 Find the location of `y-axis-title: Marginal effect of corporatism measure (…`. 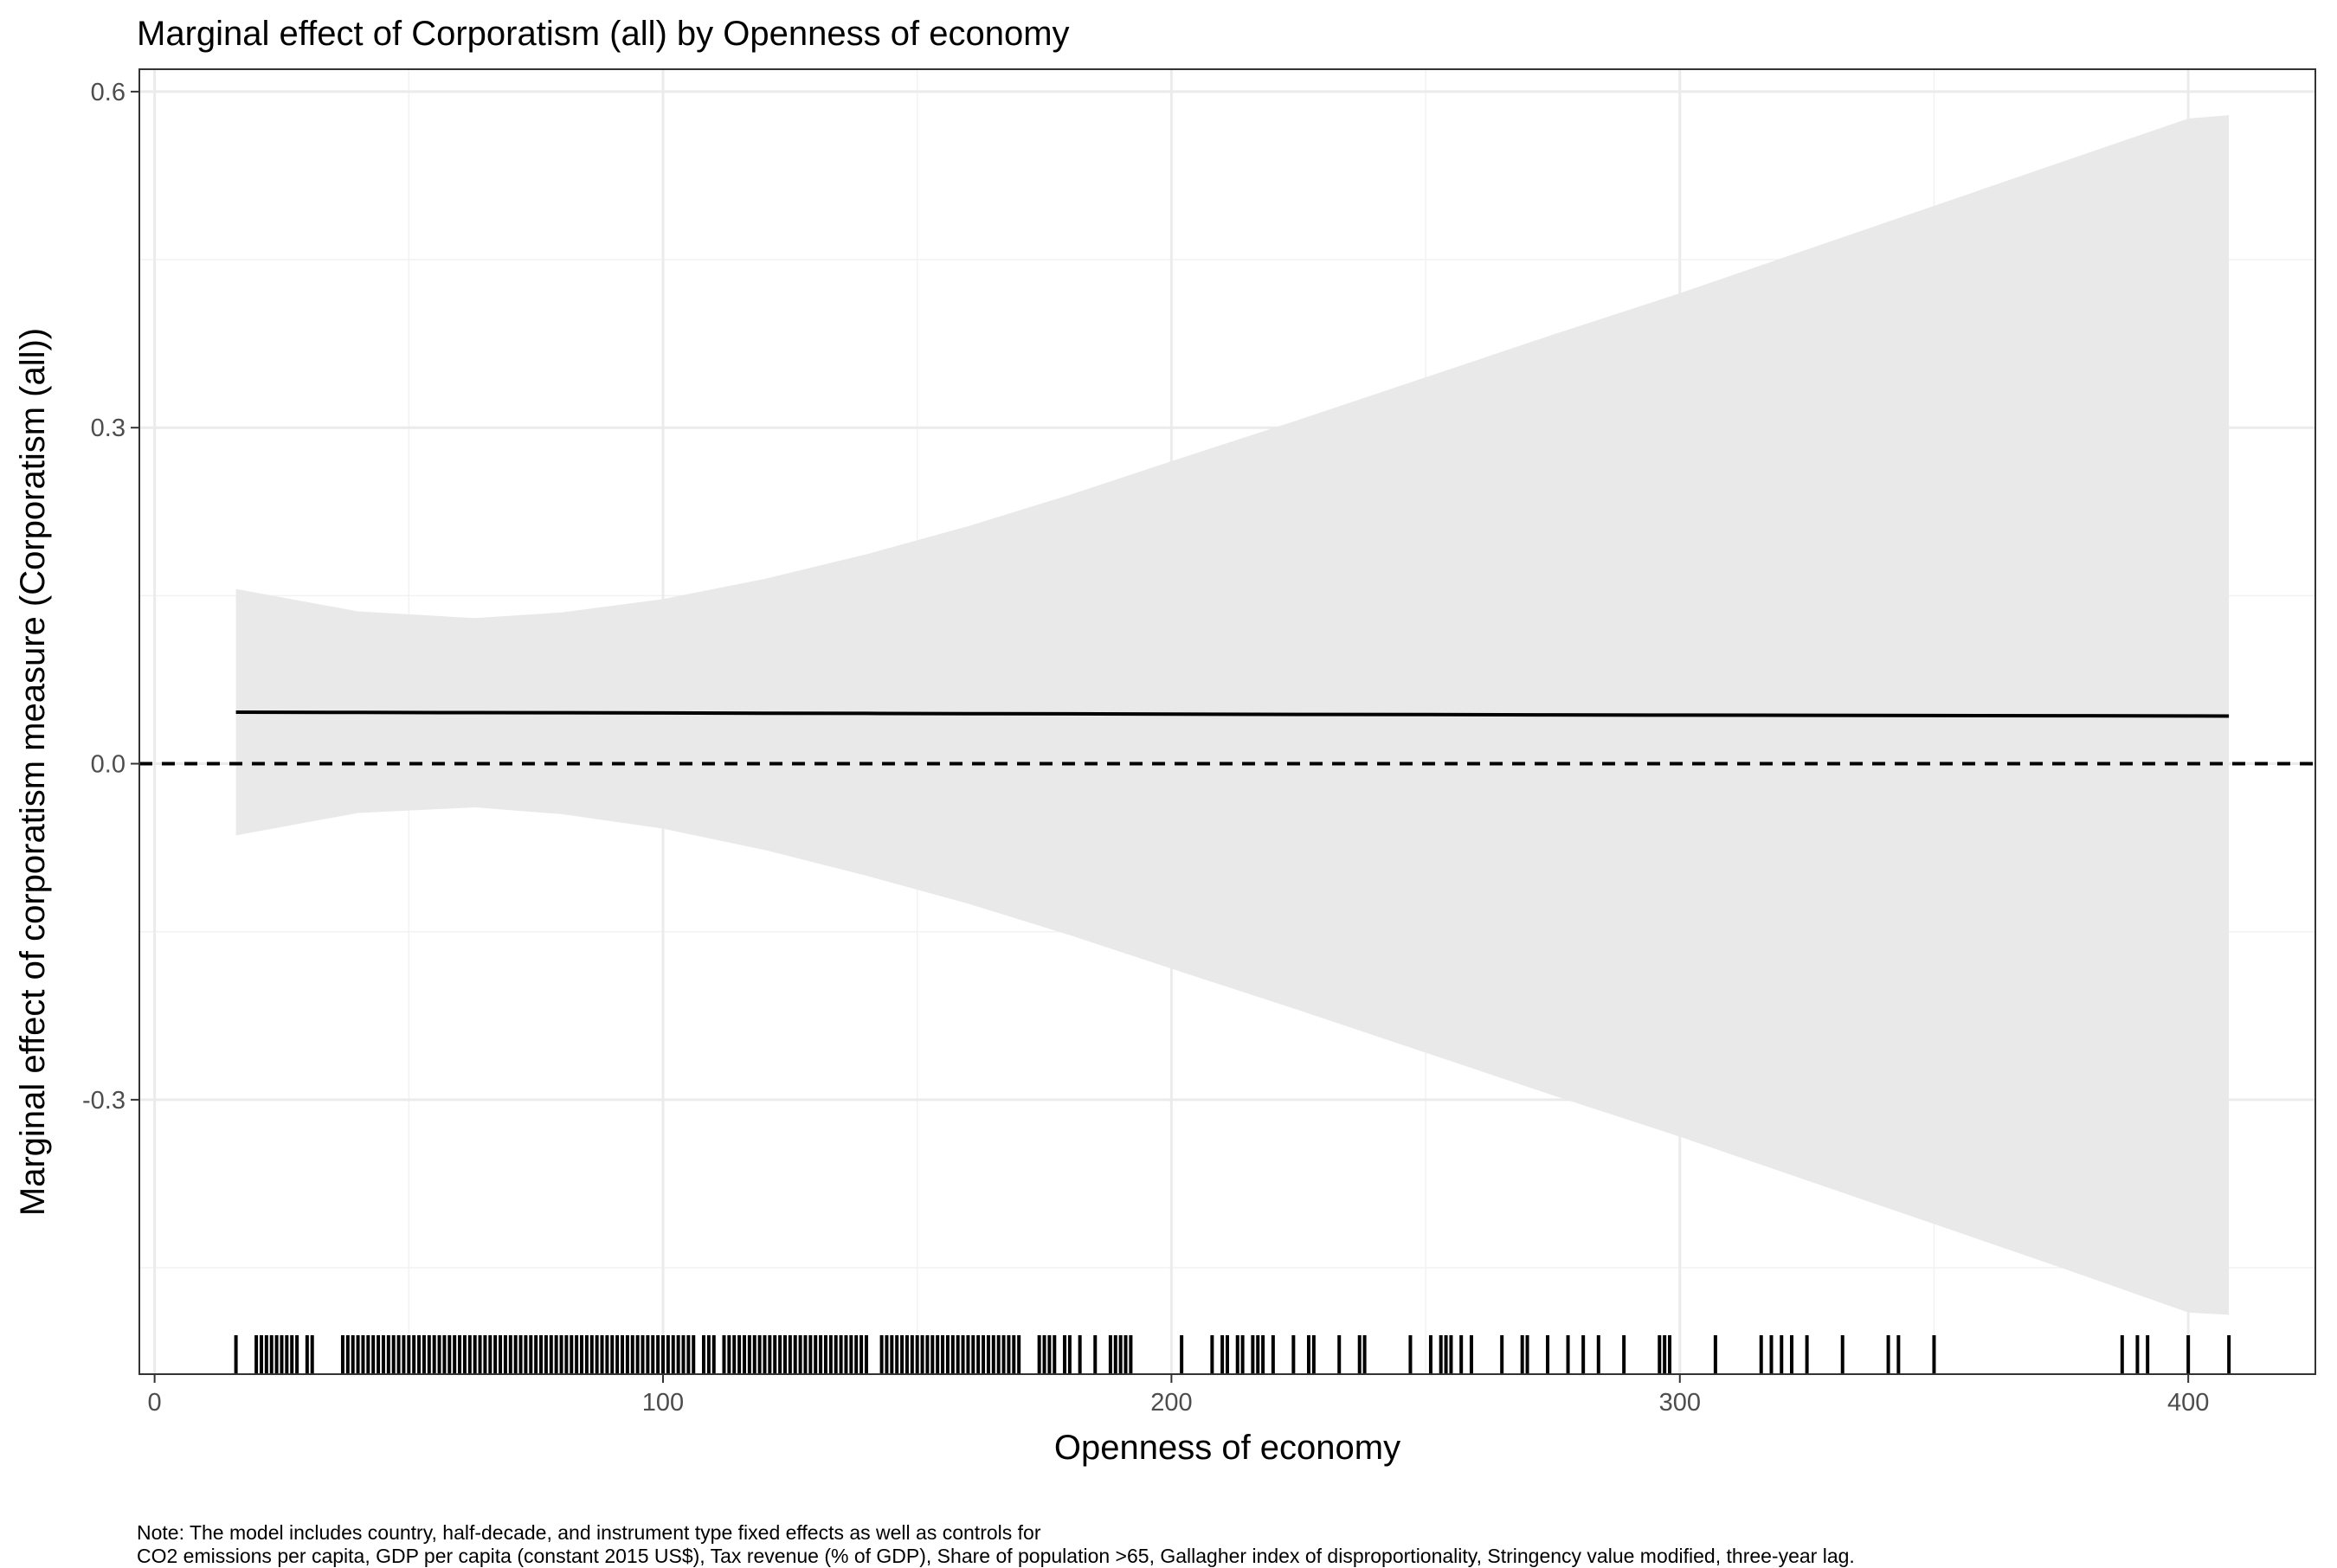

y-axis-title: Marginal effect of corporatism measure (… is located at coordinates (33, 772).